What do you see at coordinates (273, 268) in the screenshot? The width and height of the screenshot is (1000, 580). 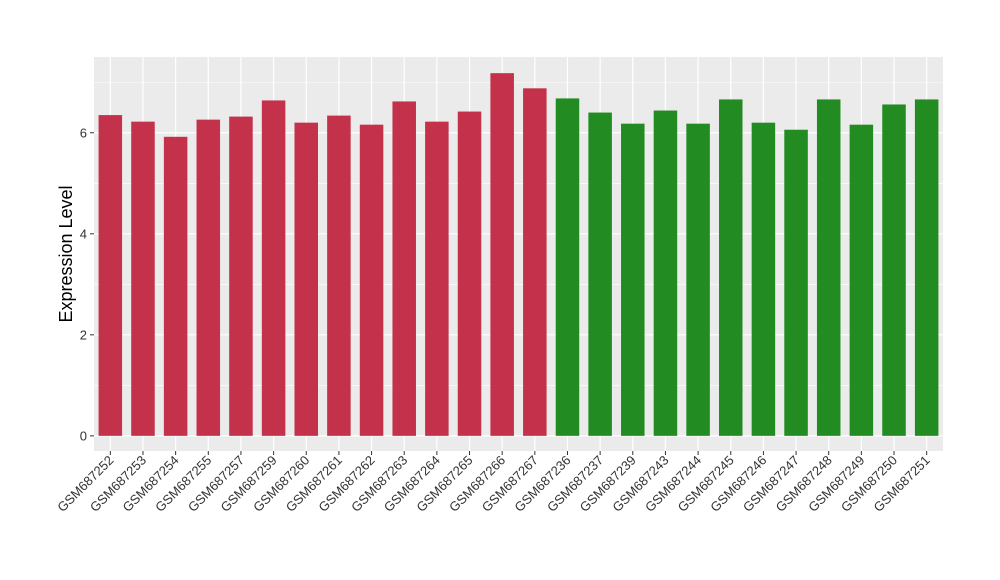 I see `bar-GSM687259` at bounding box center [273, 268].